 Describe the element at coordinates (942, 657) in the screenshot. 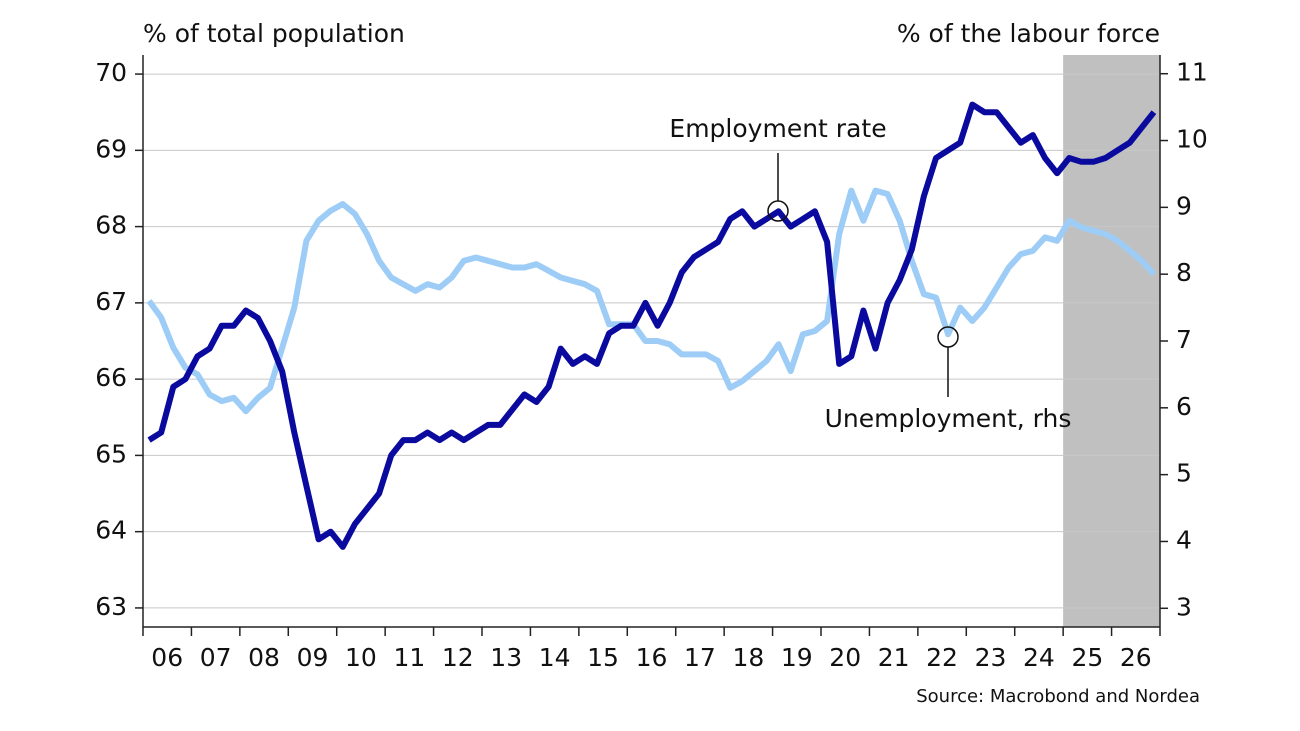

I see `x-tick-label: 22` at that location.